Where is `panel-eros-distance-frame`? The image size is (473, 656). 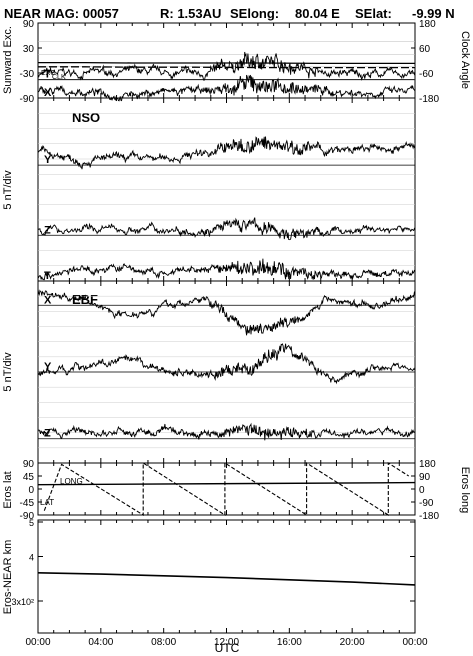
panel-eros-distance-frame is located at coordinates (226, 576).